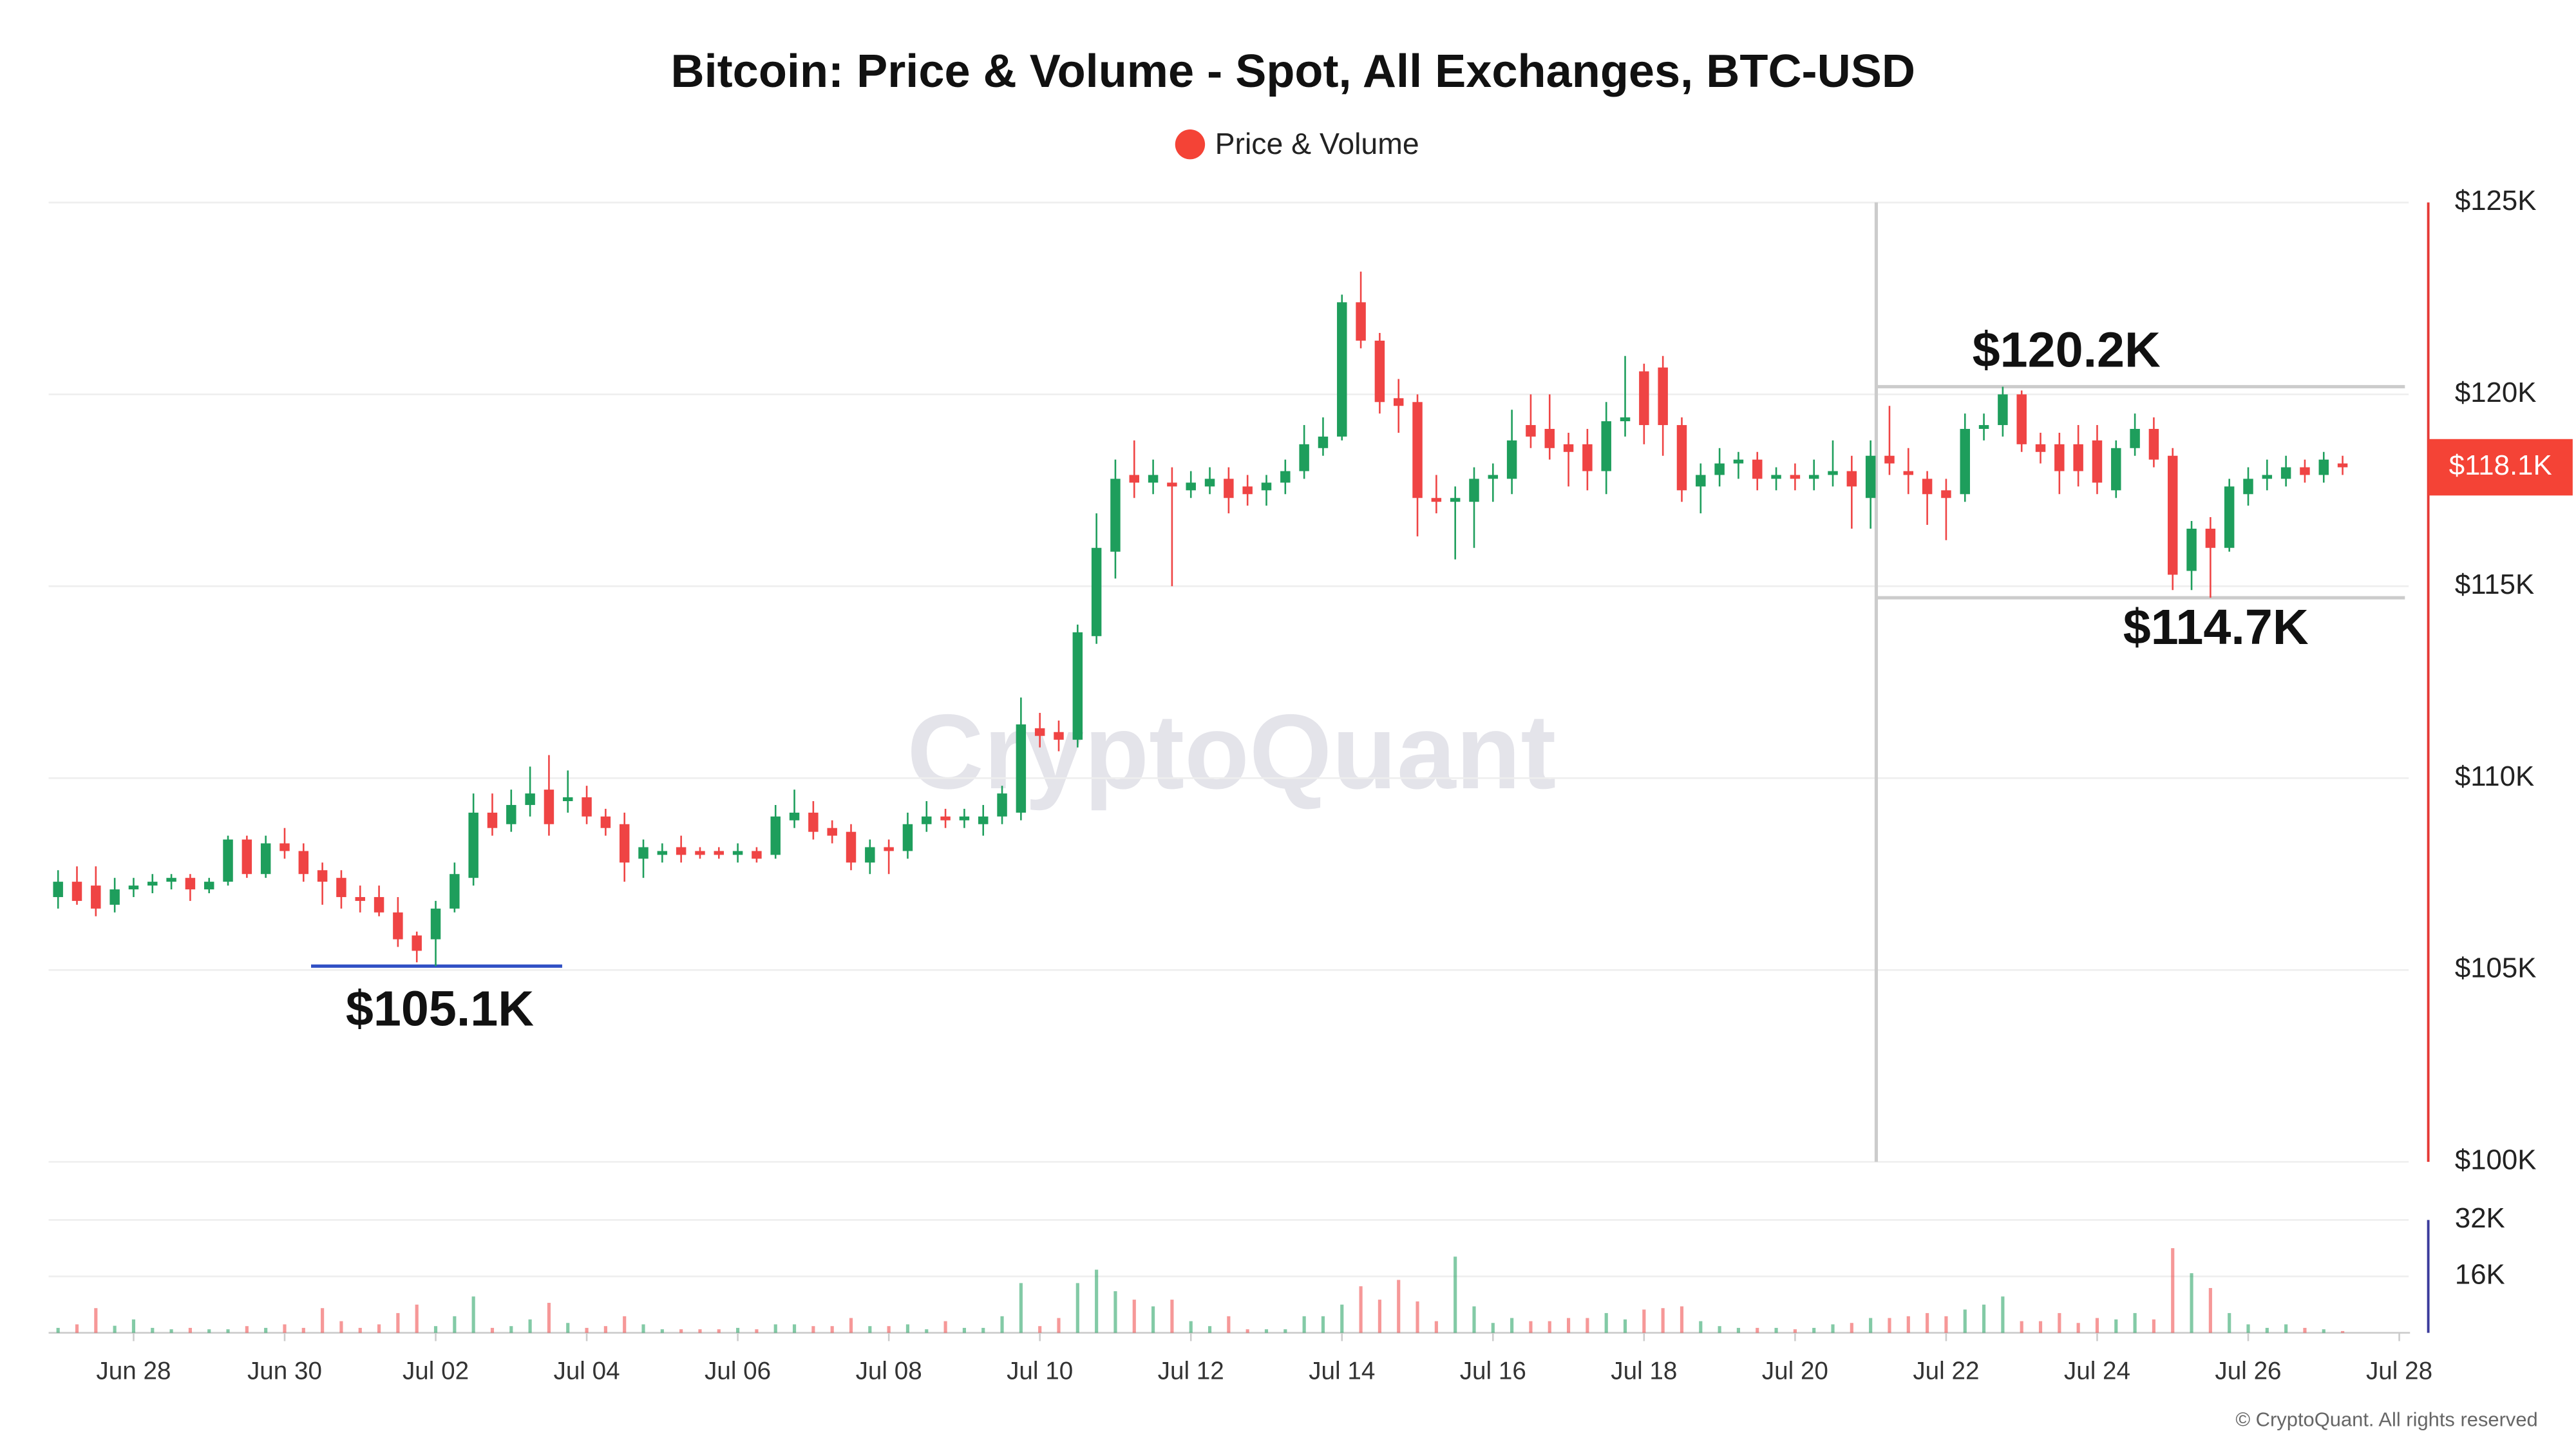  I want to click on annotation-label: $114.7K, so click(2216, 627).